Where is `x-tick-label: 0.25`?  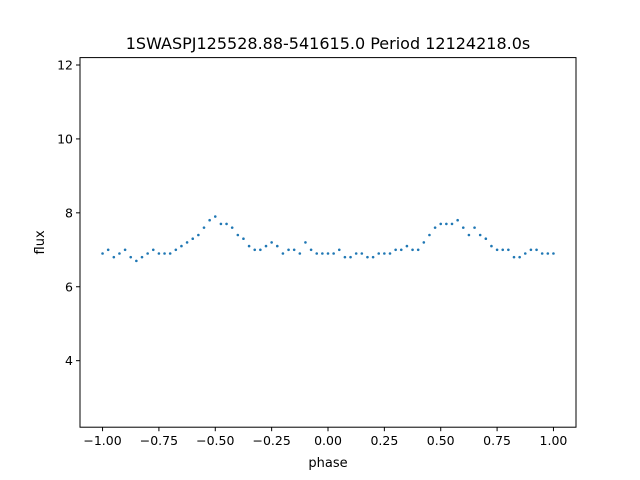
x-tick-label: 0.25 is located at coordinates (384, 440).